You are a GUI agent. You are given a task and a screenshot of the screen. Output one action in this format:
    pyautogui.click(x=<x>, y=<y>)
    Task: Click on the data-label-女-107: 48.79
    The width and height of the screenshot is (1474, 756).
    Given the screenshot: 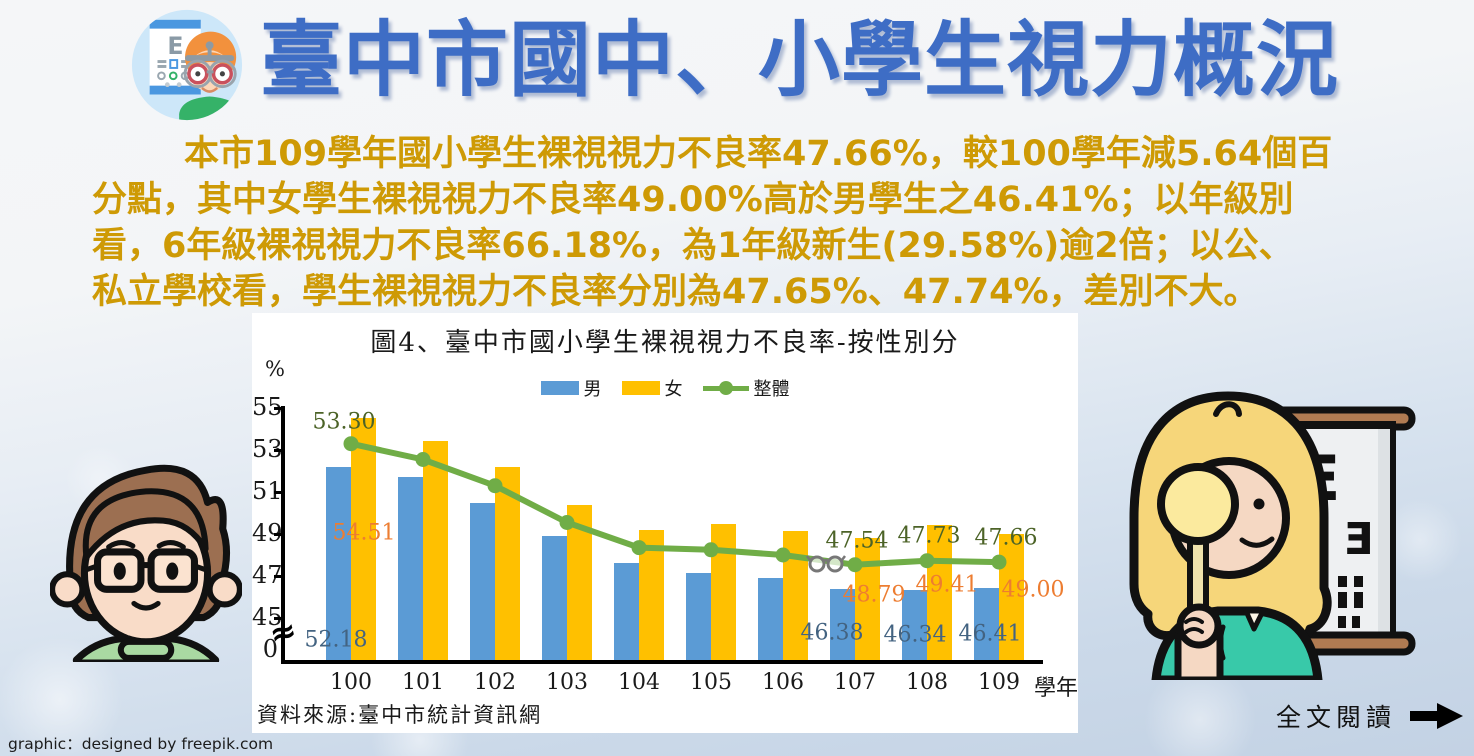 What is the action you would take?
    pyautogui.click(x=874, y=595)
    